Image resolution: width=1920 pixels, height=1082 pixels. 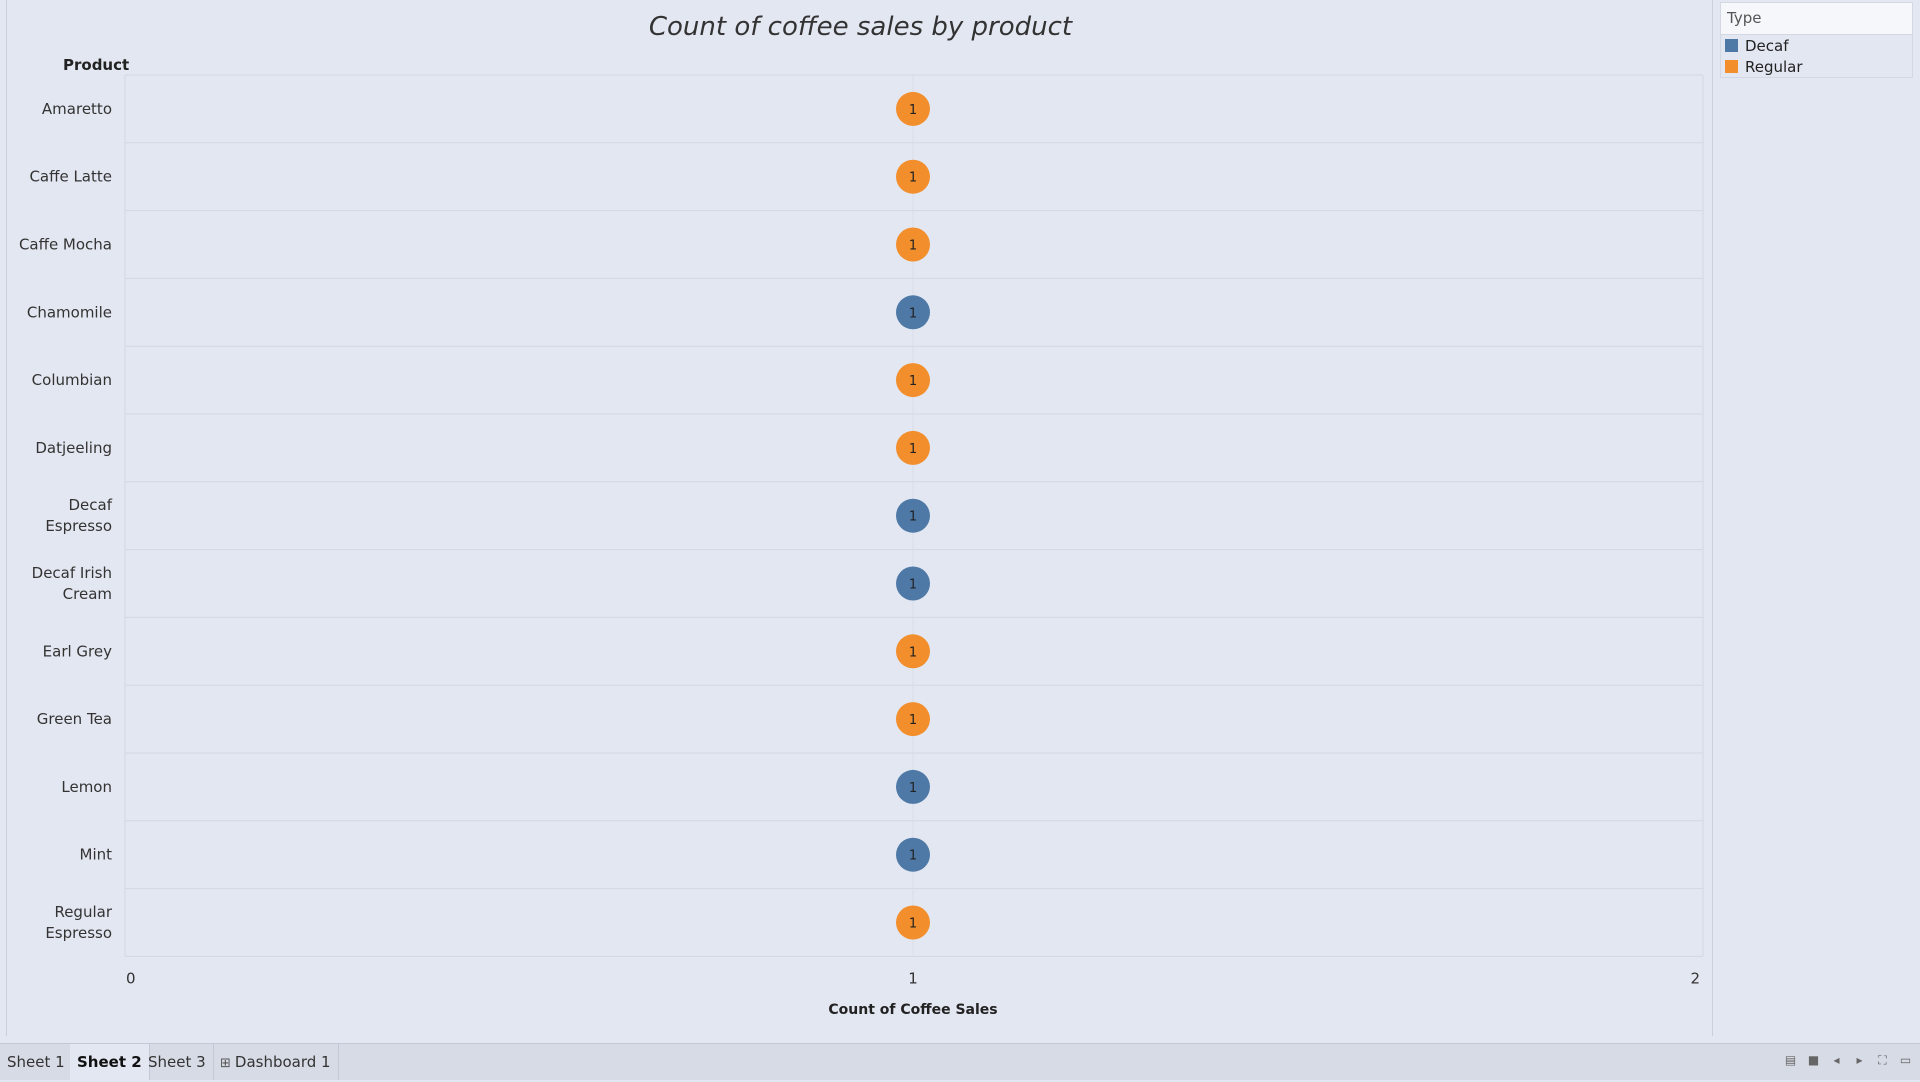 I want to click on data-point-decaf-irish-cream, so click(x=913, y=583).